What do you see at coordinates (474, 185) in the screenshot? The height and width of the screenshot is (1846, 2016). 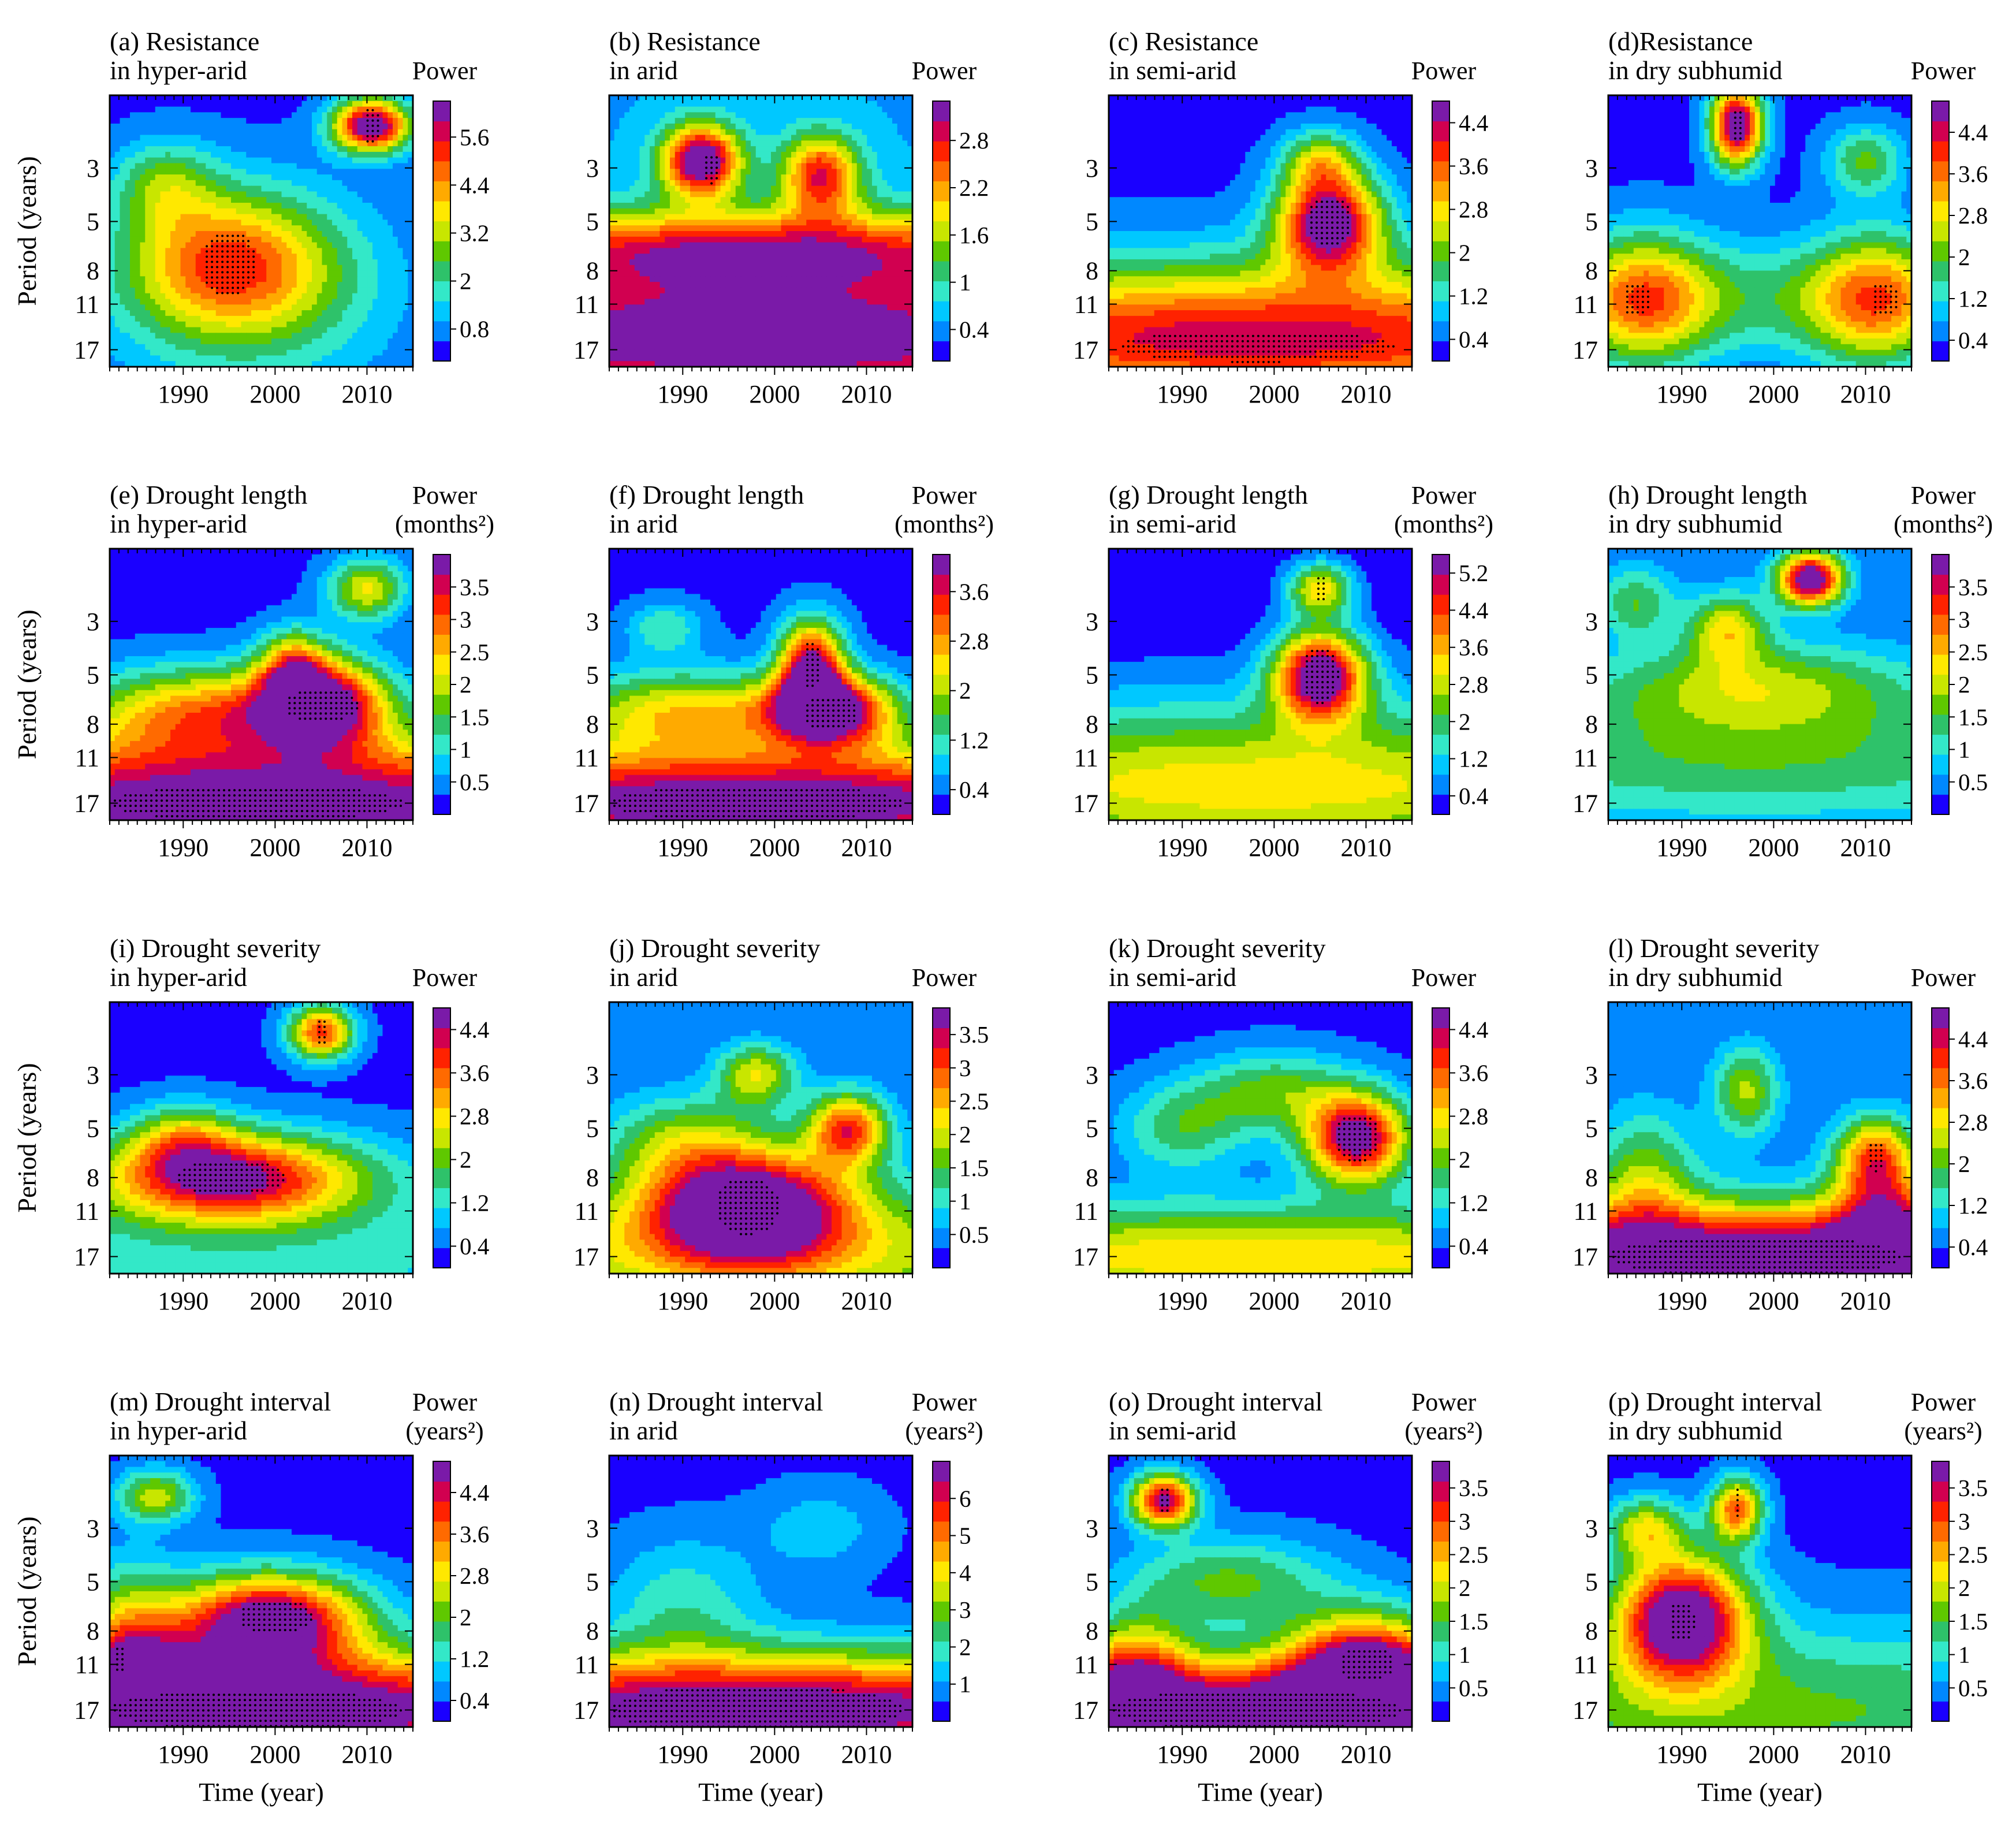 I see `colorbar-tick-label: 4.4` at bounding box center [474, 185].